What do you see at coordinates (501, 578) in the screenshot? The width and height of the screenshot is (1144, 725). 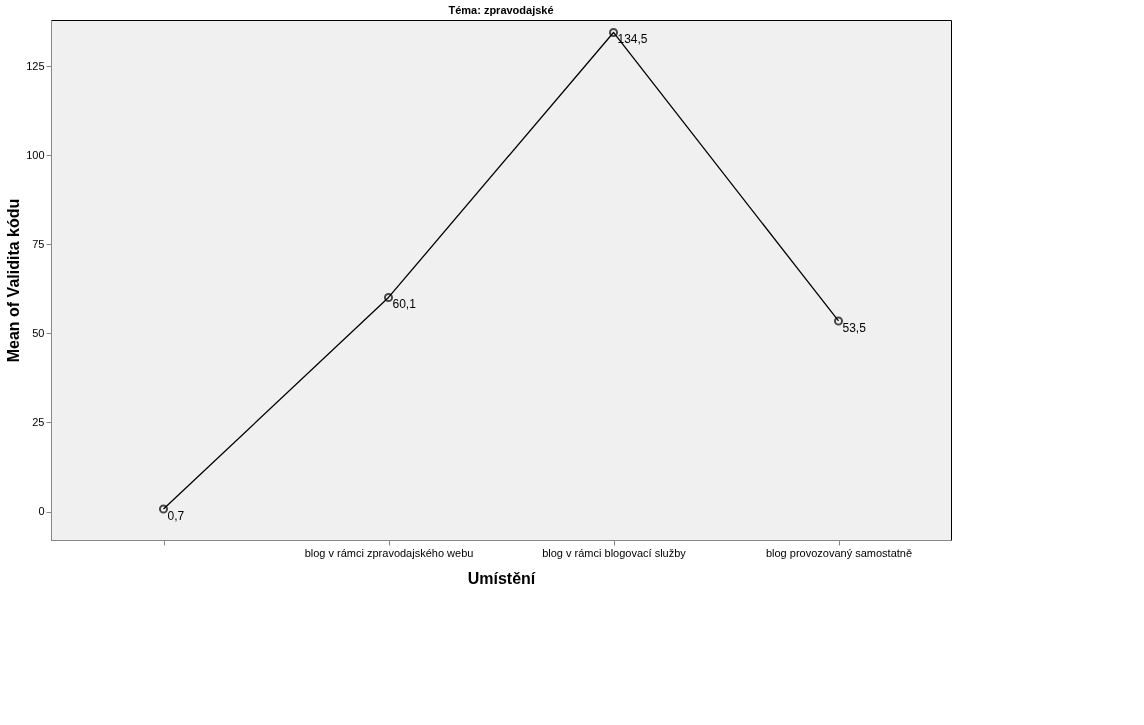 I see `x-axis-title: Umístění` at bounding box center [501, 578].